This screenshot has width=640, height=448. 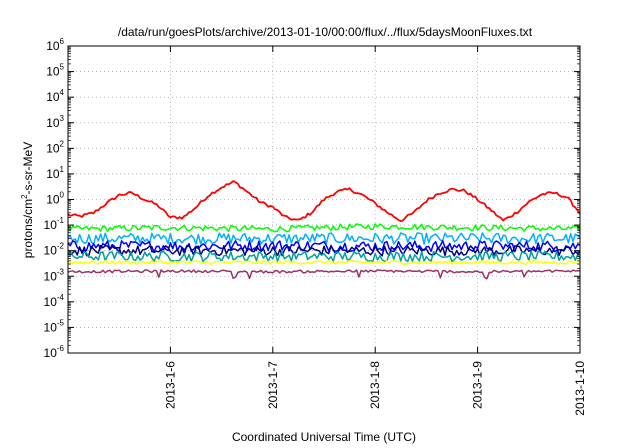 I want to click on y-tick-label: 10⁻², so click(x=54, y=250).